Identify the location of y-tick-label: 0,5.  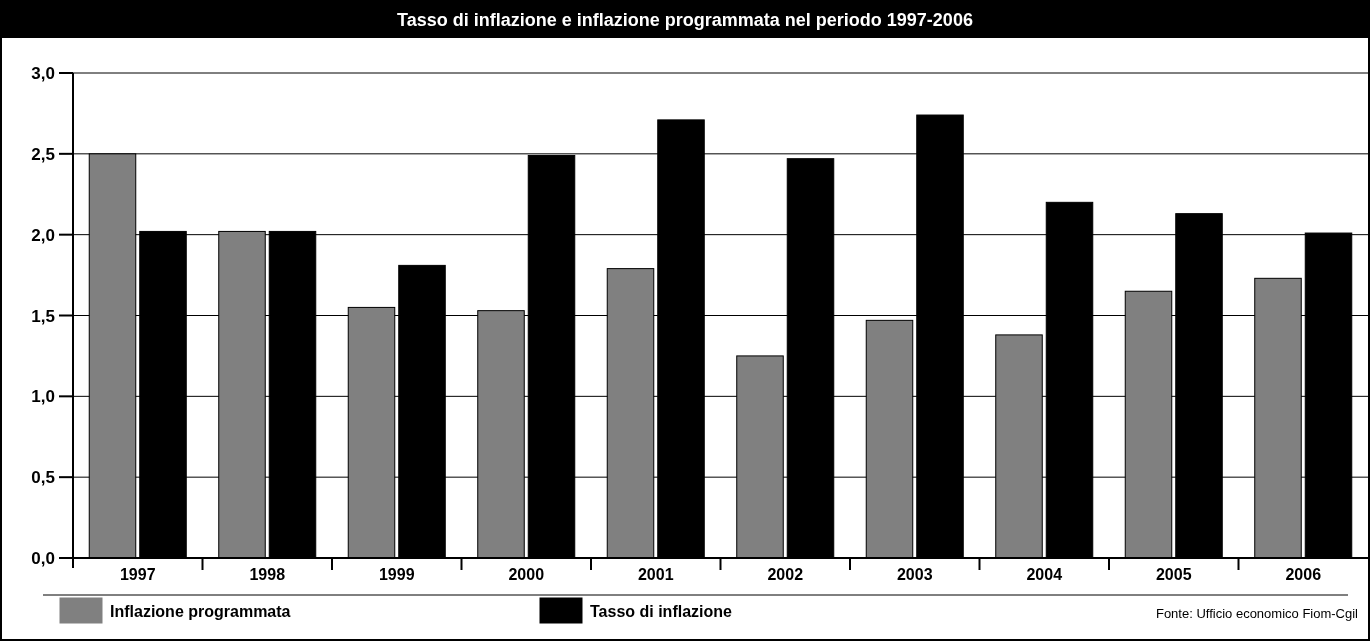
(43, 478).